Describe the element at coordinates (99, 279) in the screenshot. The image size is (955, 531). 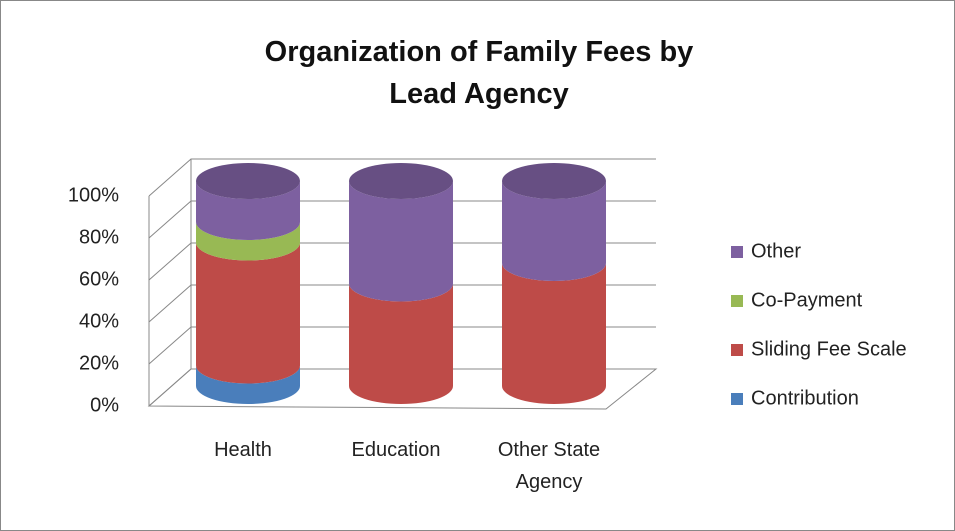
I see `y-tick-label: 60%` at that location.